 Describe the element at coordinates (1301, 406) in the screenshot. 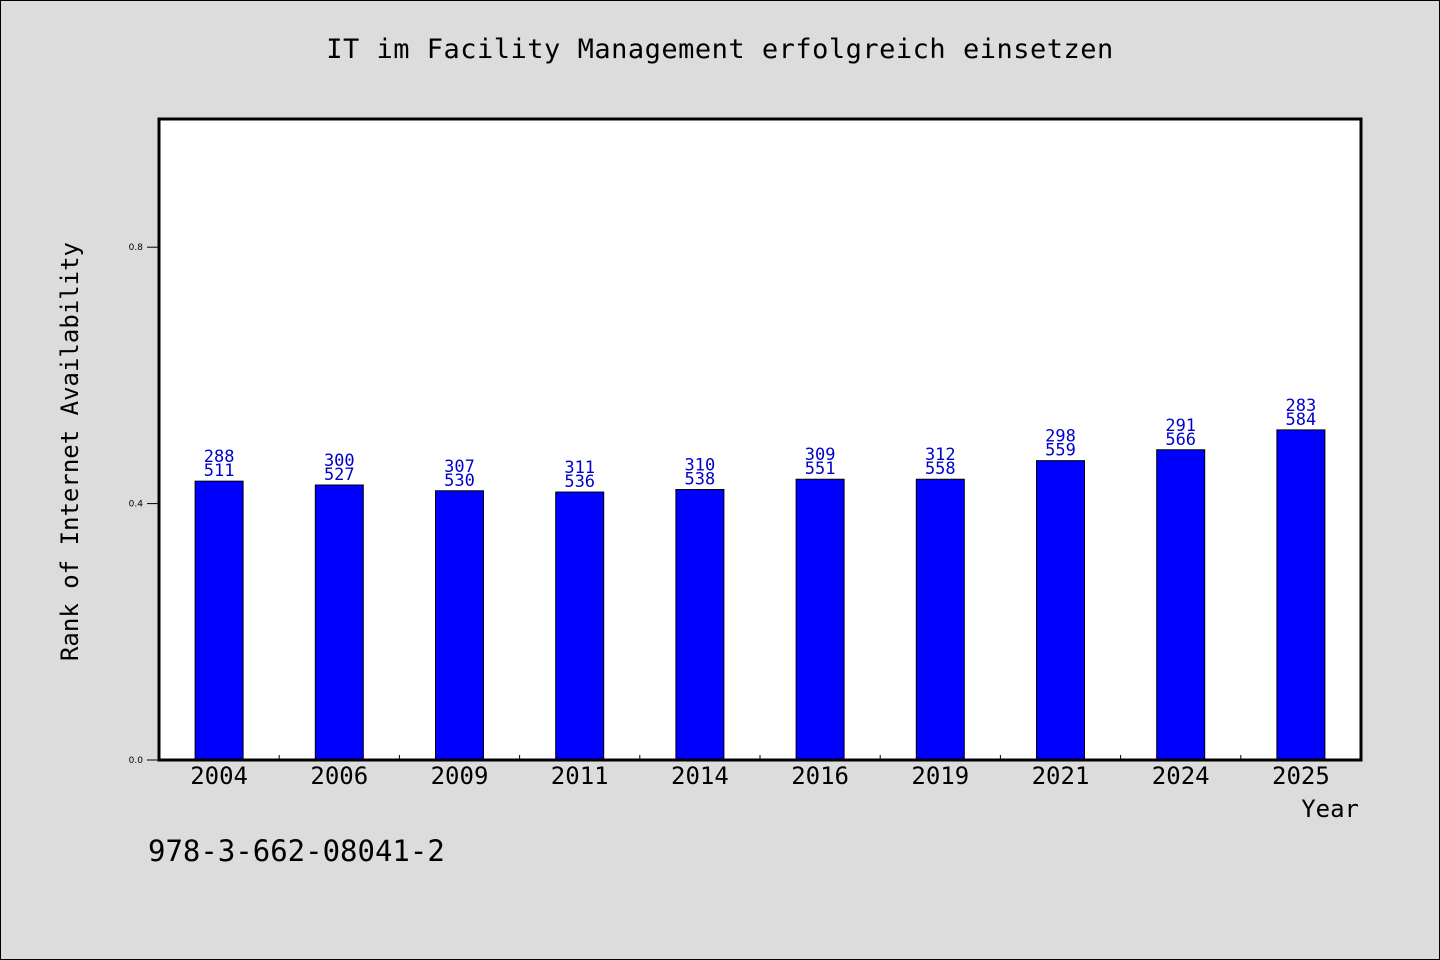

I see `data-label-top-2025: 283` at that location.